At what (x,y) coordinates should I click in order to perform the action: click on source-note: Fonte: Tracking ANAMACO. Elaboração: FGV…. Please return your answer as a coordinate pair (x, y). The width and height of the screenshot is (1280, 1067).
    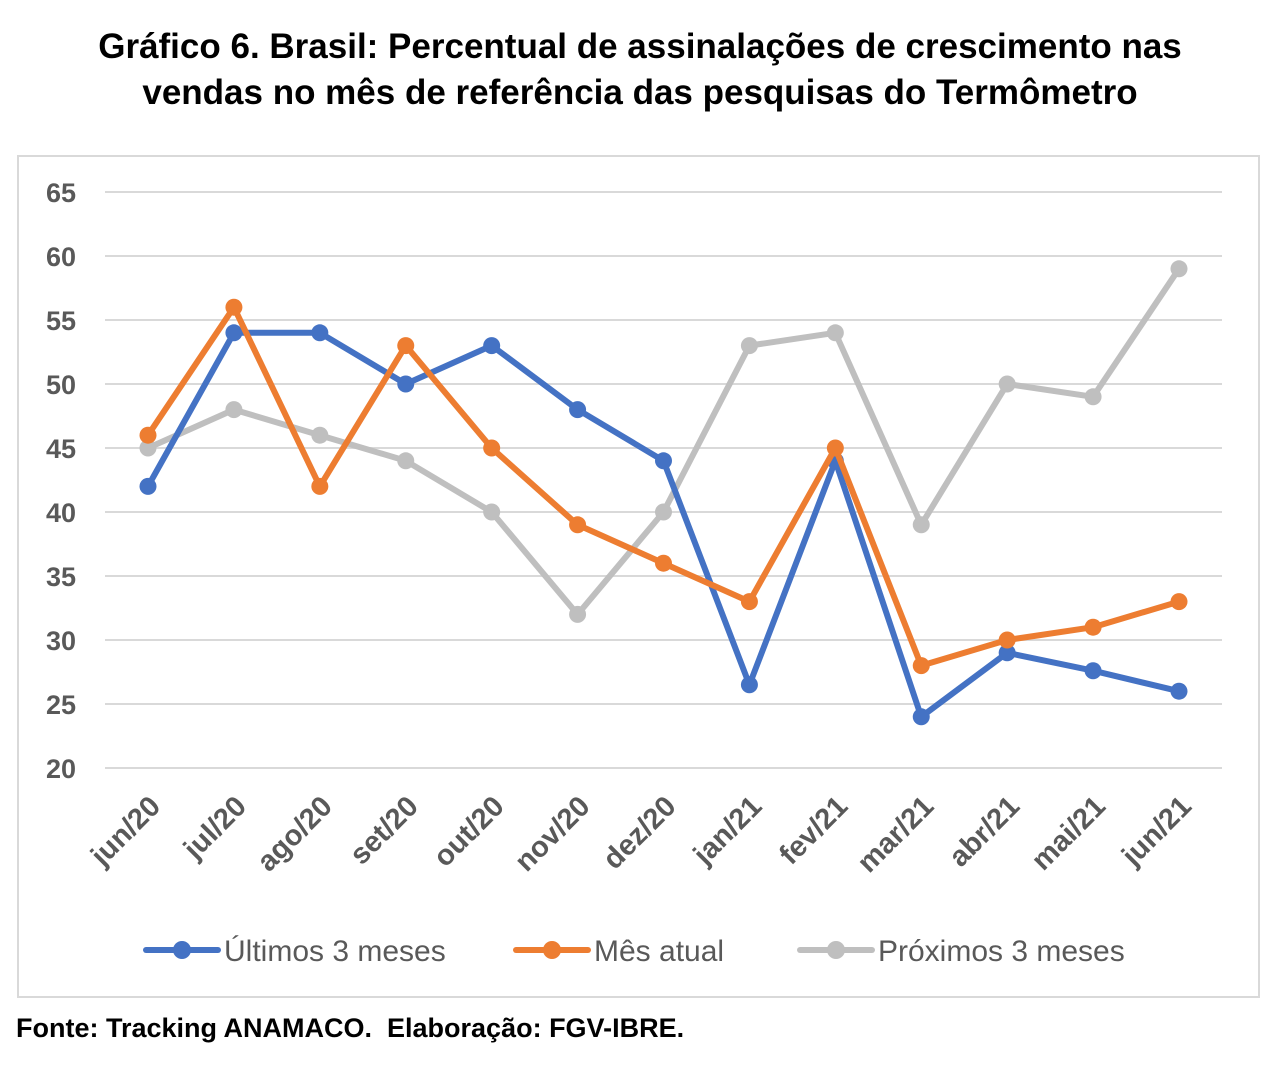
    Looking at the image, I should click on (350, 1028).